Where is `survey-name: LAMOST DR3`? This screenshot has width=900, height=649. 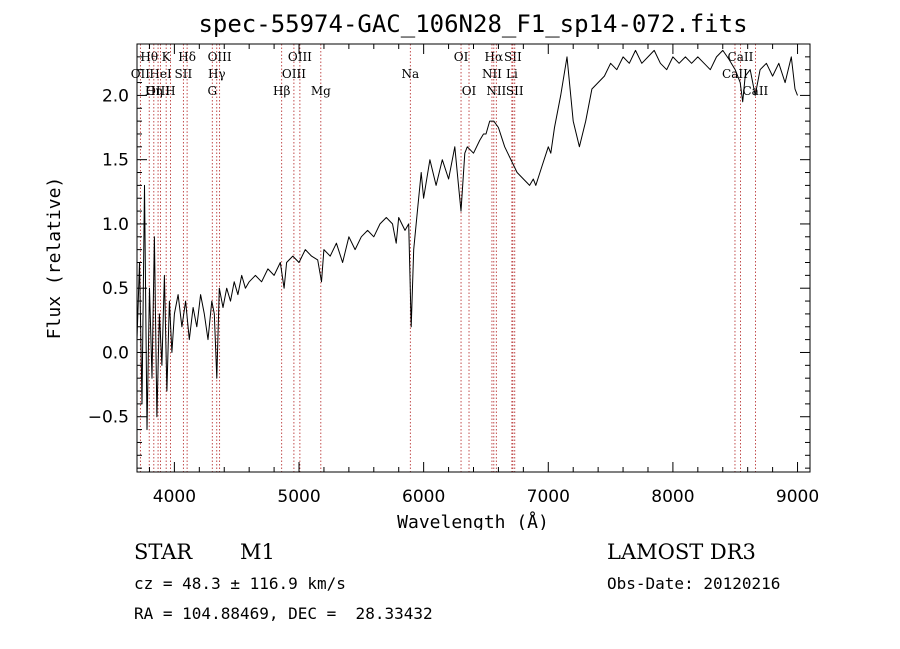 survey-name: LAMOST DR3 is located at coordinates (681, 552).